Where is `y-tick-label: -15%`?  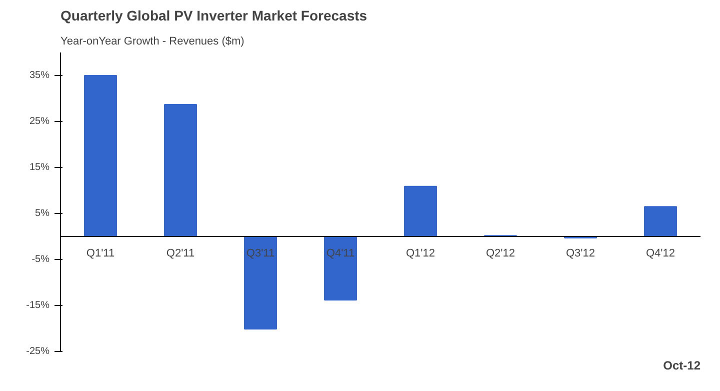 y-tick-label: -15% is located at coordinates (38, 305).